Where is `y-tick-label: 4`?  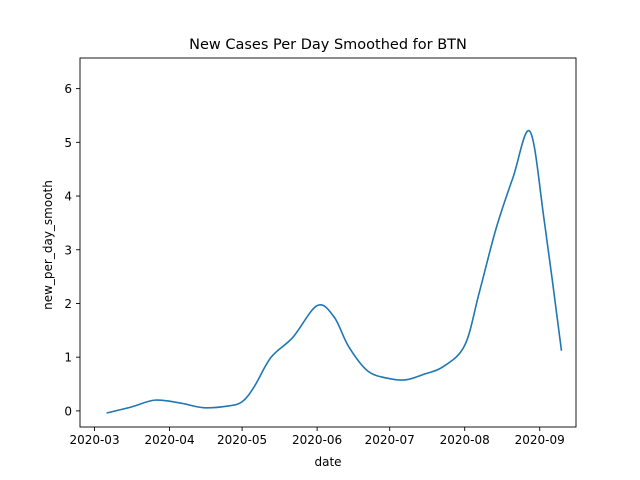 y-tick-label: 4 is located at coordinates (68, 197).